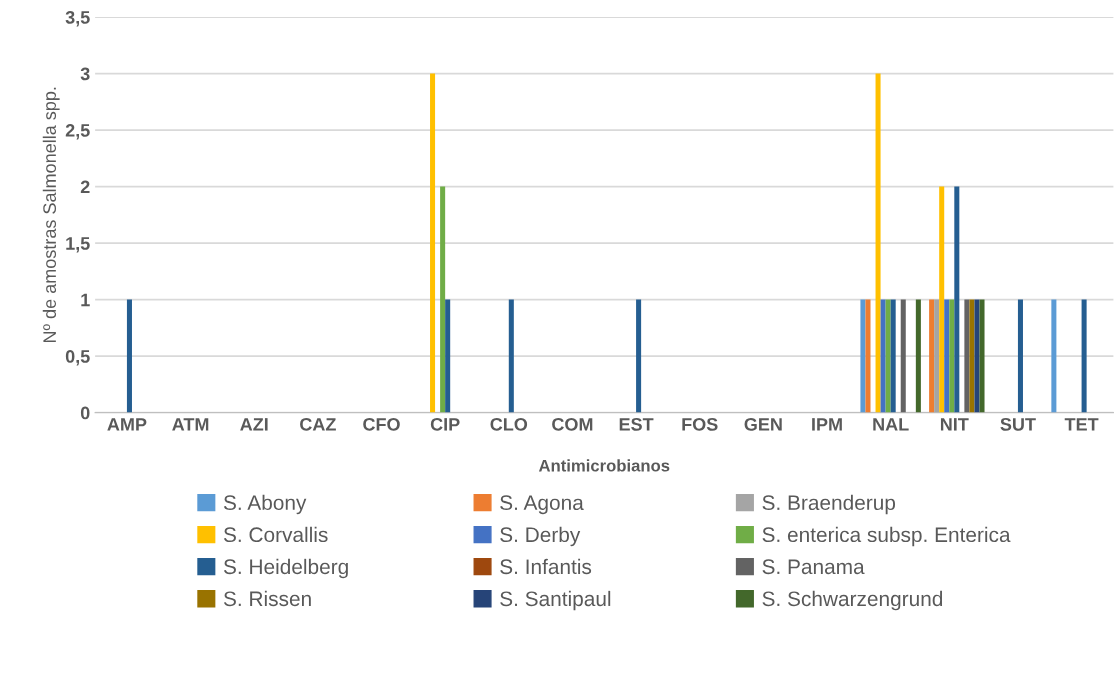  What do you see at coordinates (813, 567) in the screenshot?
I see `legend-label: S. Panama` at bounding box center [813, 567].